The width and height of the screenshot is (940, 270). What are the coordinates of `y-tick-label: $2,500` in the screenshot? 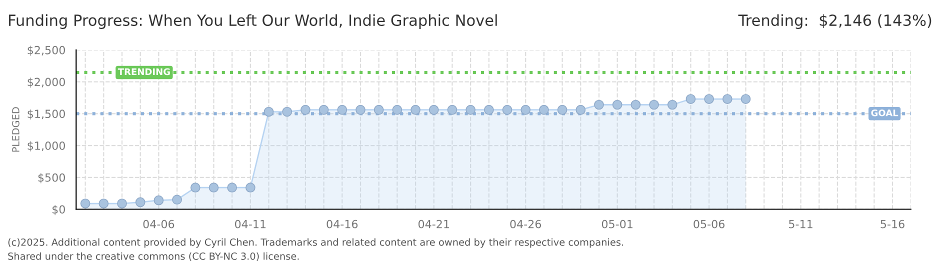 It's located at (46, 51).